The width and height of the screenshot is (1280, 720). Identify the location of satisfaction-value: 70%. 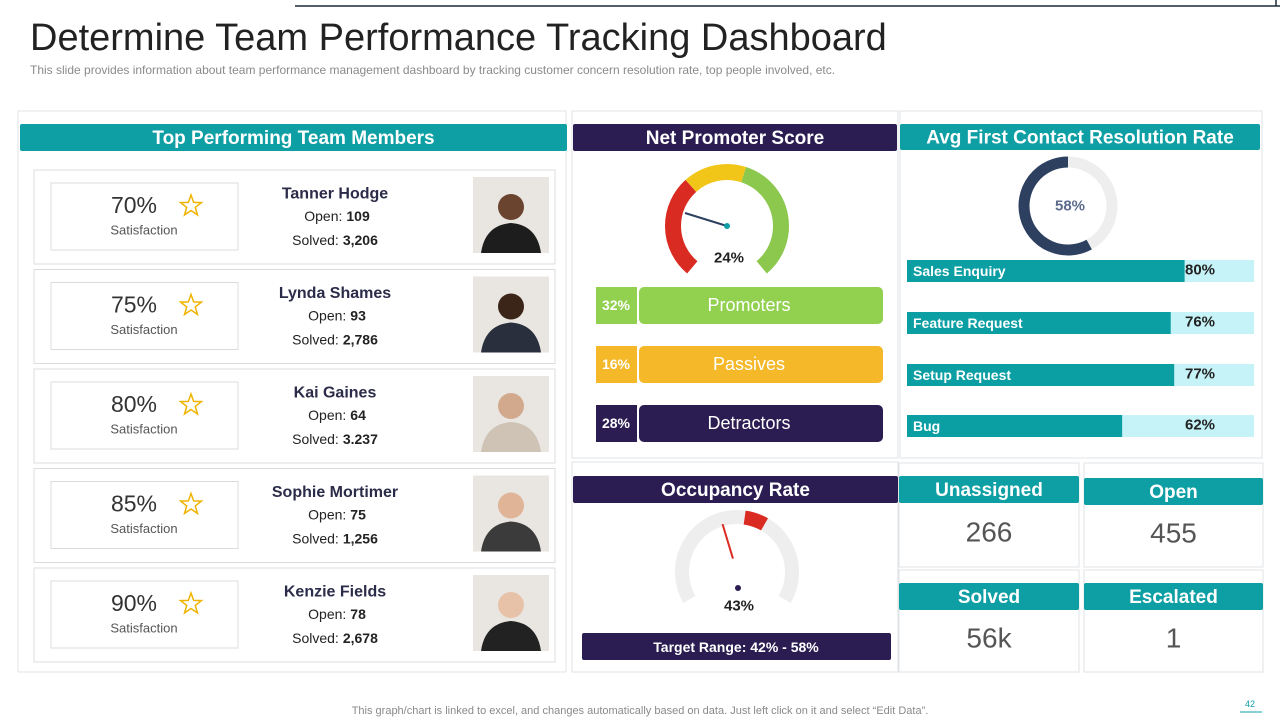
(134, 205).